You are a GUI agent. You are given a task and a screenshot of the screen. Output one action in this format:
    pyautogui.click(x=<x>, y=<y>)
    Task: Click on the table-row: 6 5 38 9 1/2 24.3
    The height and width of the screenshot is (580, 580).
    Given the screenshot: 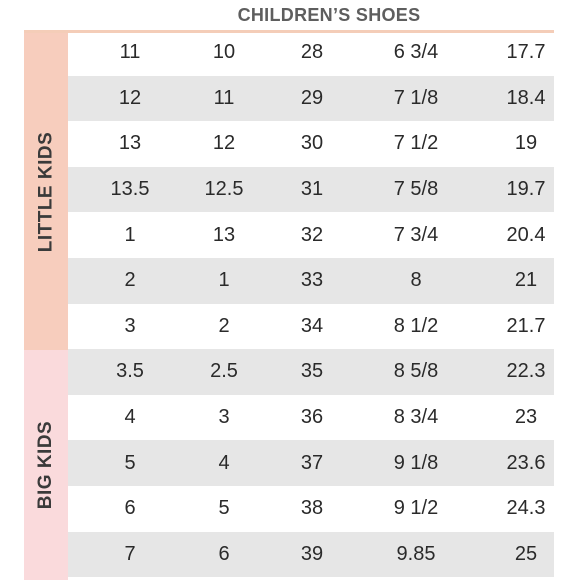 What is the action you would take?
    pyautogui.click(x=311, y=509)
    